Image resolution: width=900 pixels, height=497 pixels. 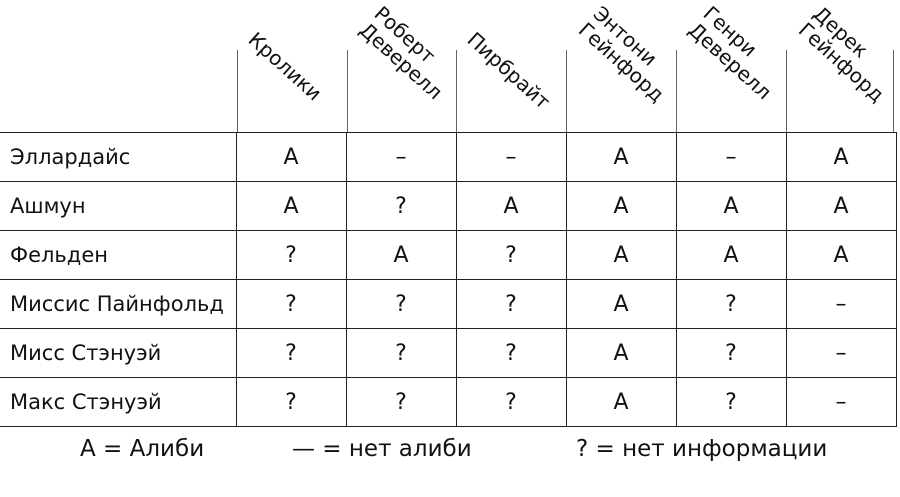 I want to click on table-row: Макс Стэнуэй??? A? –, so click(x=448, y=402).